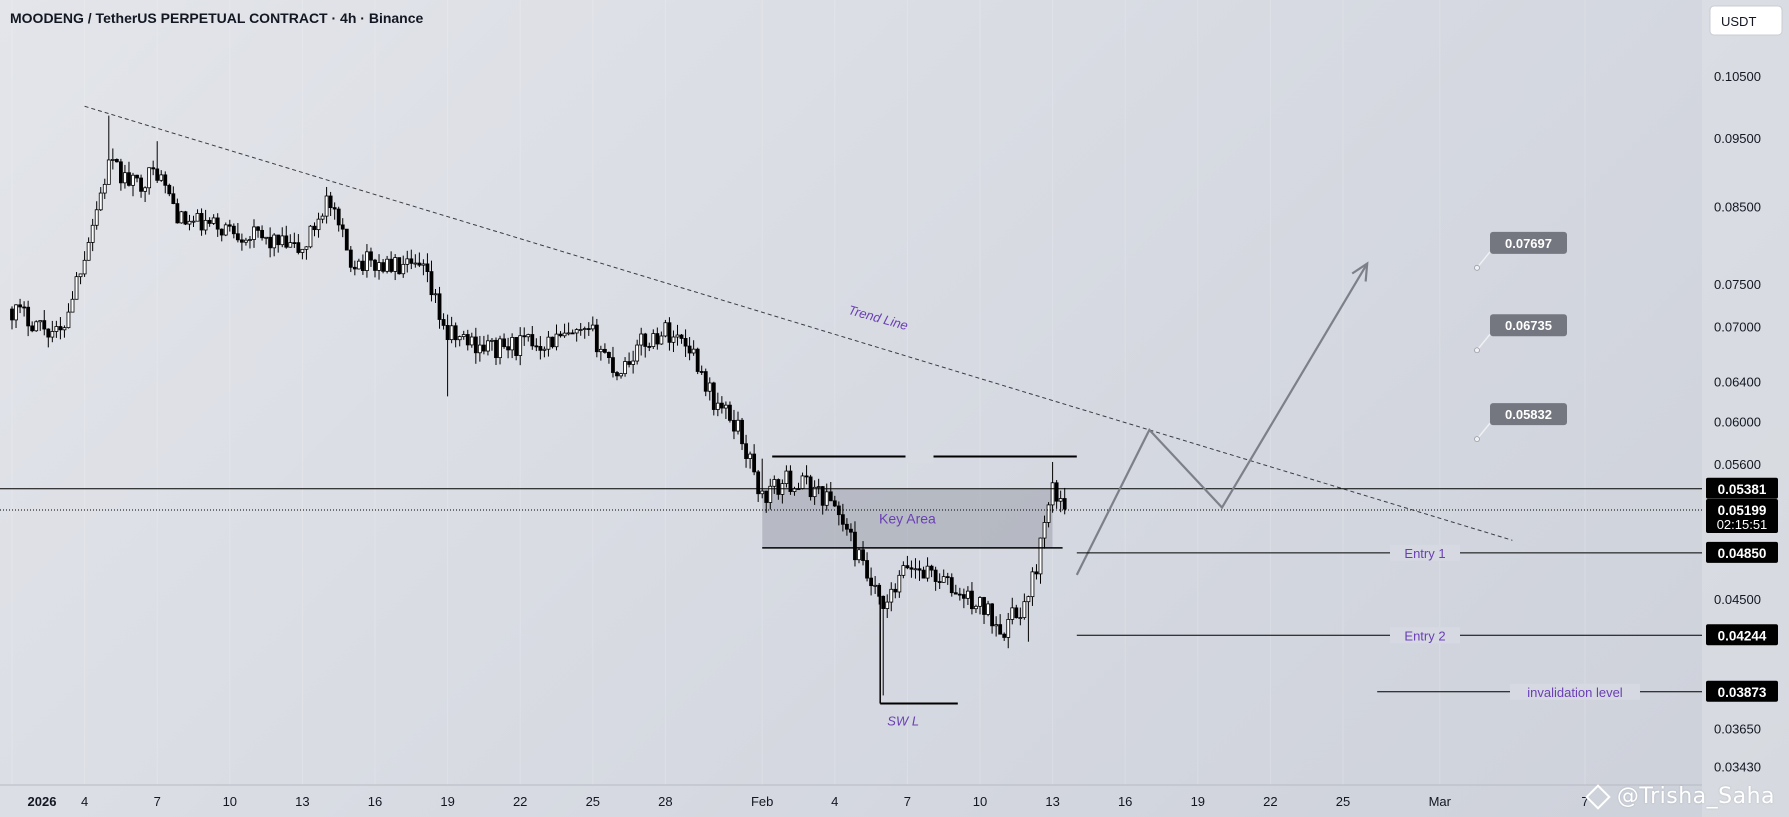  What do you see at coordinates (1737, 728) in the screenshot?
I see `y-tick-label: 0.03650` at bounding box center [1737, 728].